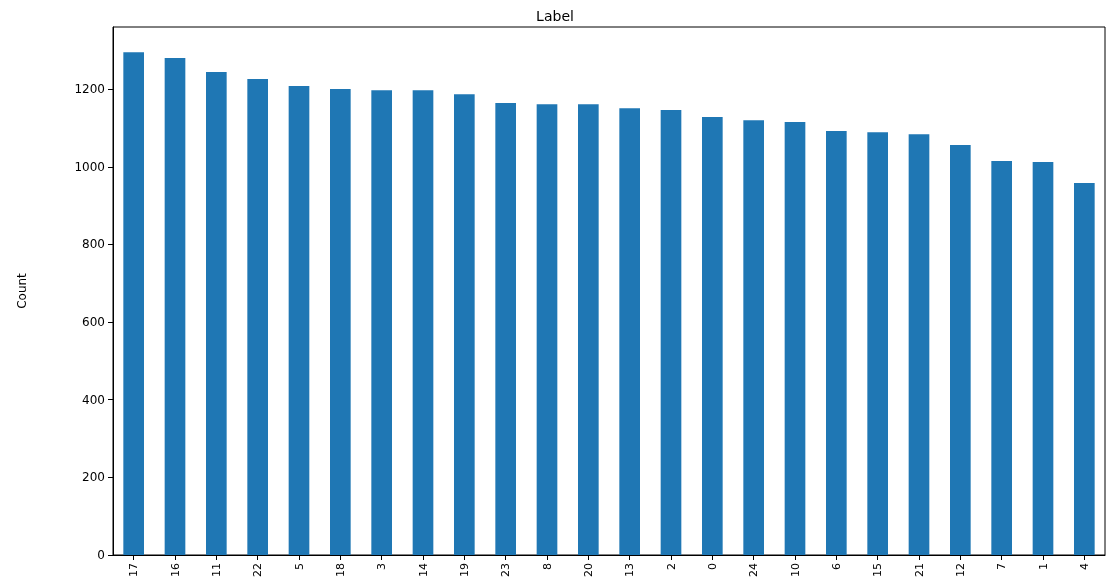 The height and width of the screenshot is (583, 1110). I want to click on x-tick-label: 20, so click(588, 570).